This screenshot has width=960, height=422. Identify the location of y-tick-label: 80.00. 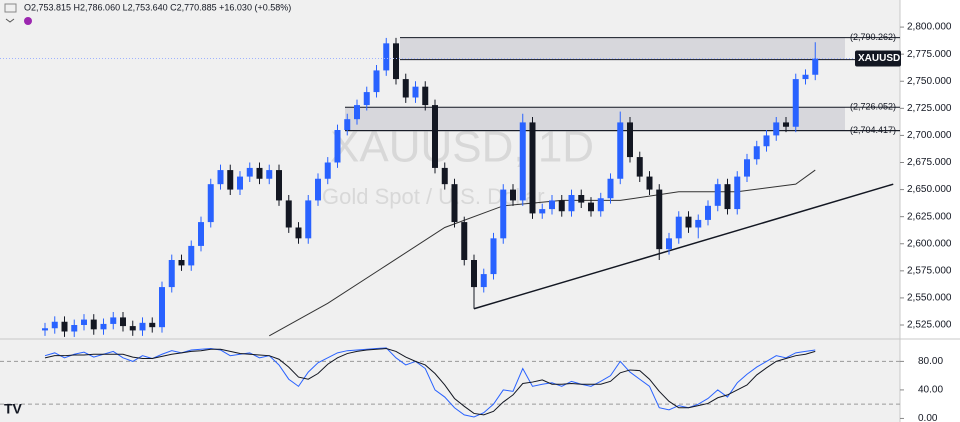
(930, 361).